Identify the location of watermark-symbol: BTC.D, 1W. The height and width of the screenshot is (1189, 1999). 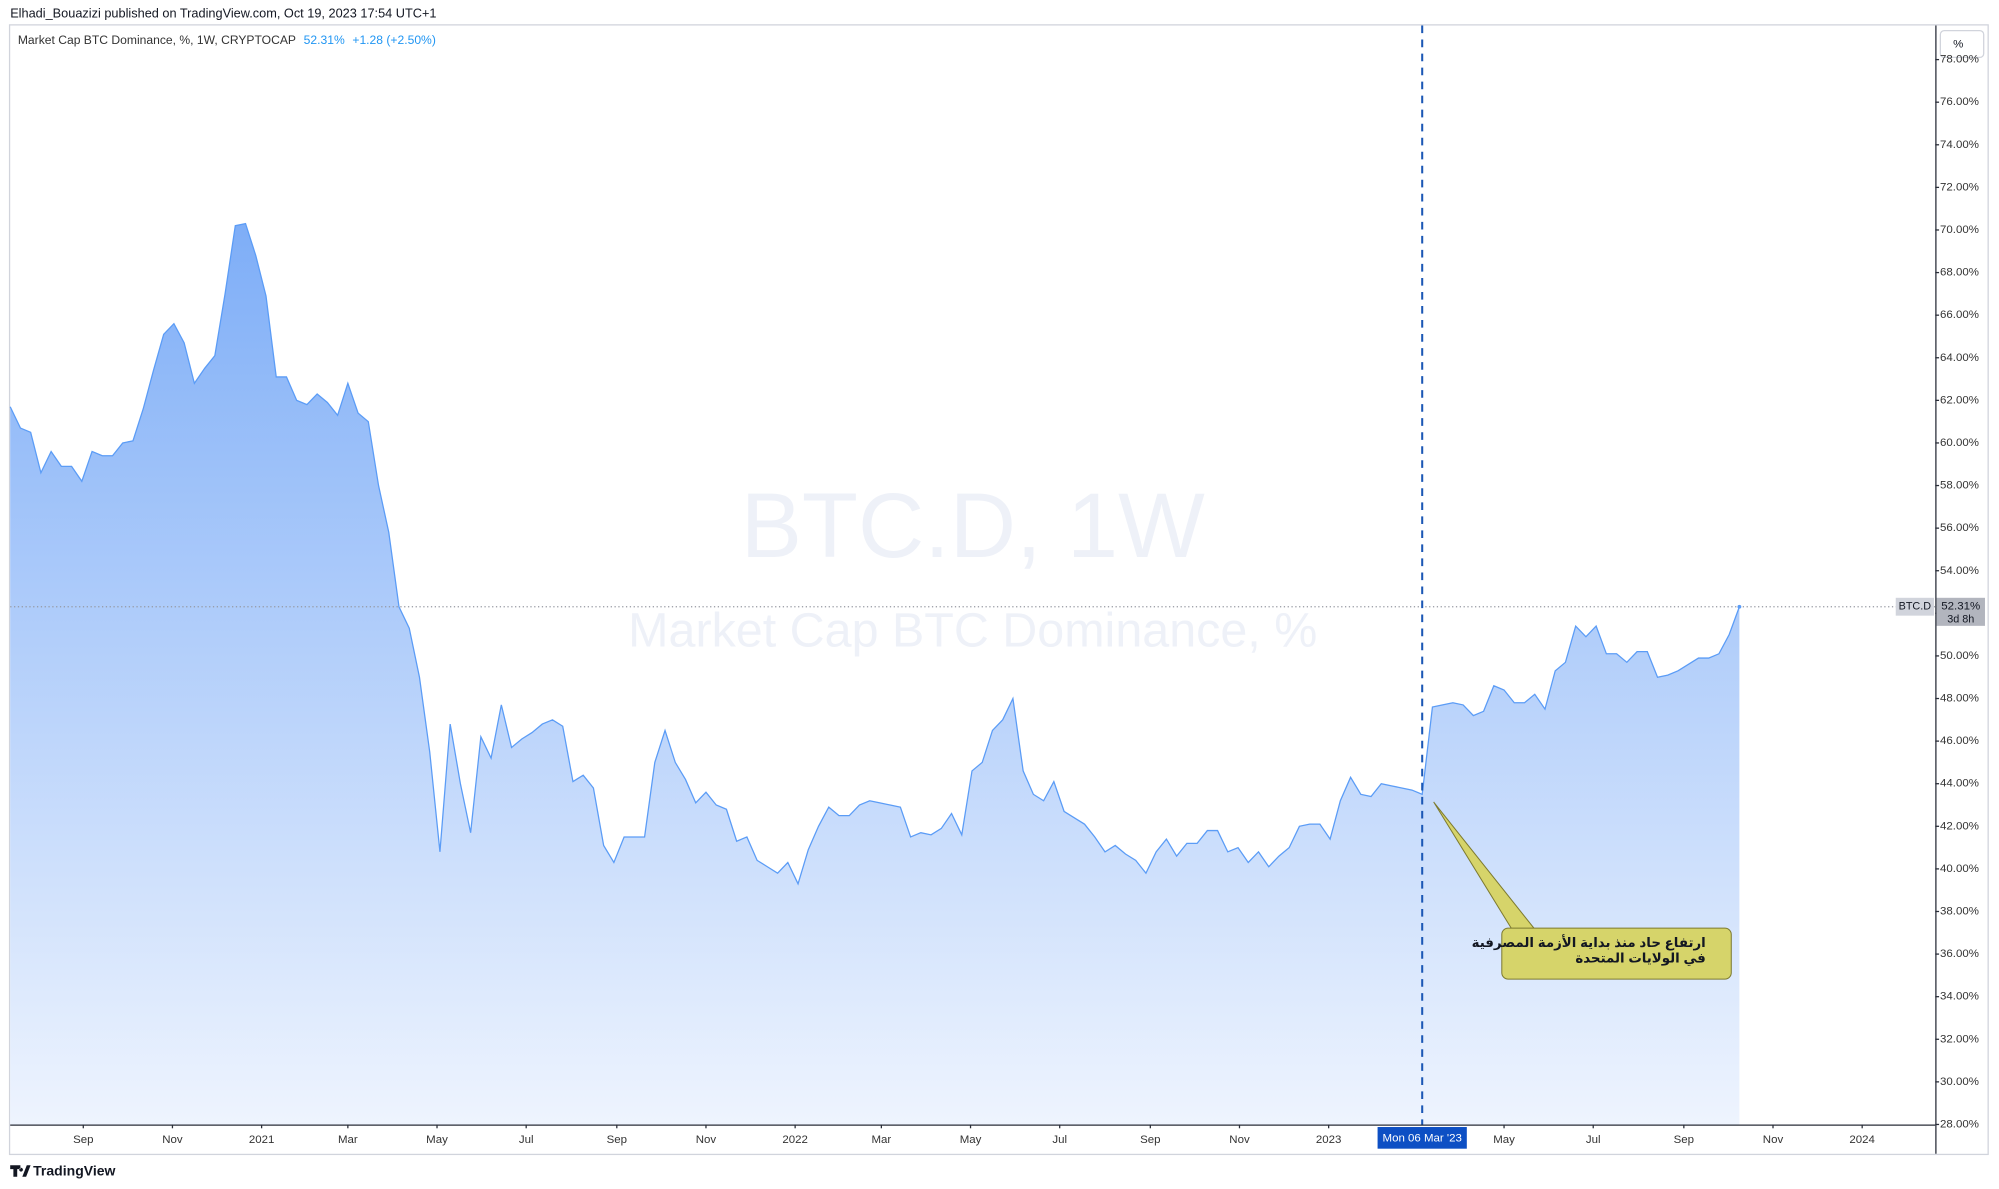
(973, 526).